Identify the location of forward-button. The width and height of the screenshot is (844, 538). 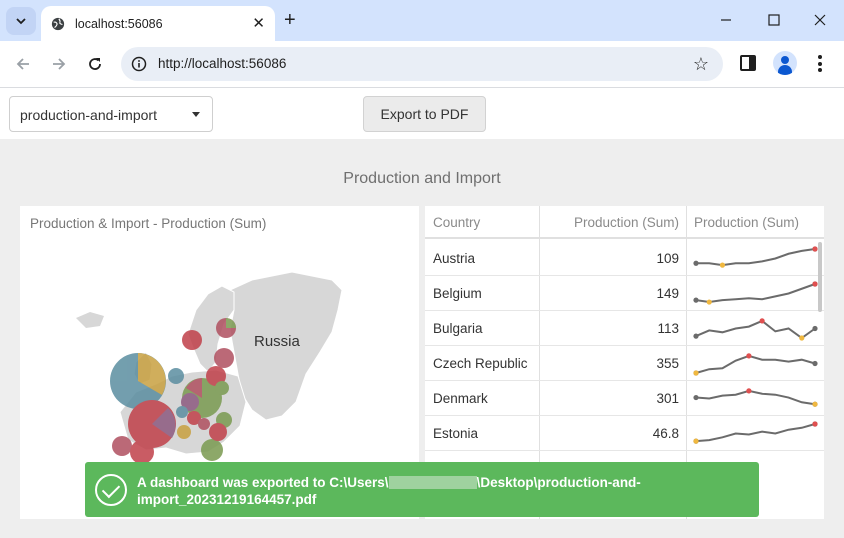
(59, 64).